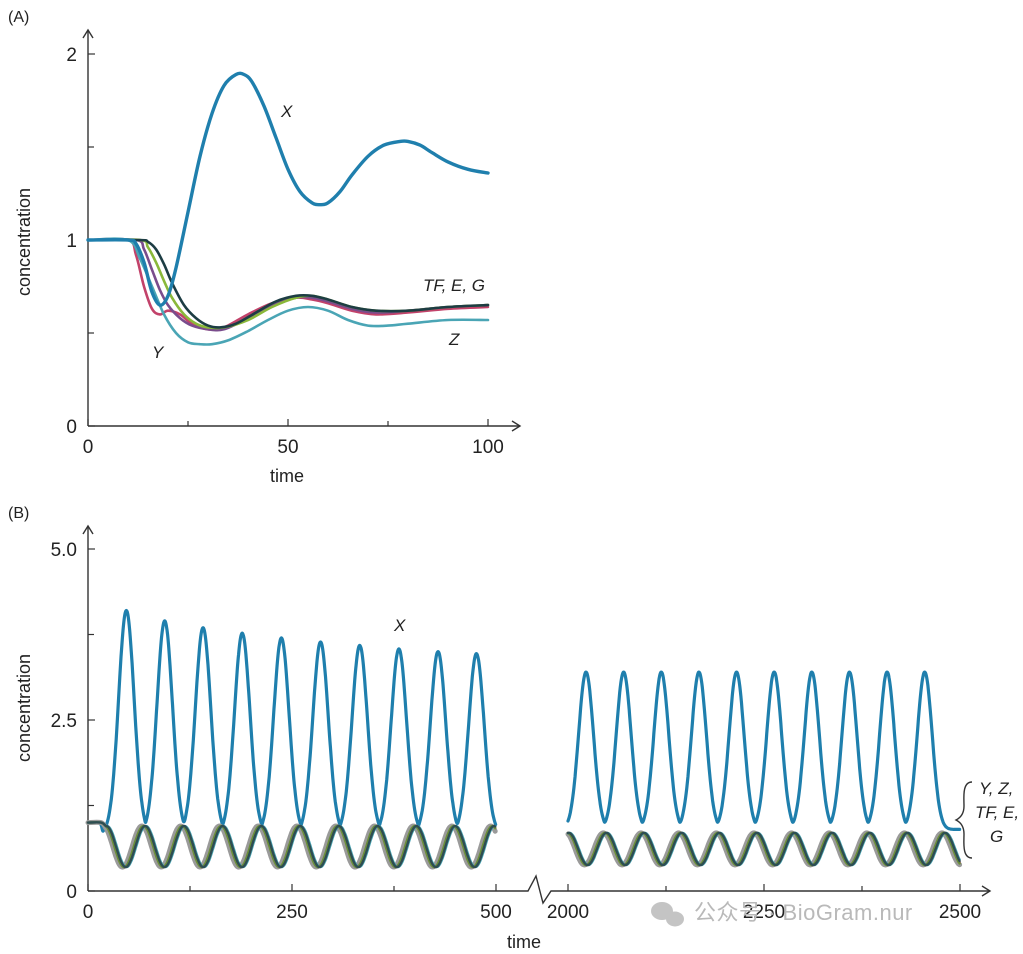 This screenshot has width=1023, height=954. Describe the element at coordinates (516, 426) in the screenshot. I see `panel-a-x-axis-arrow` at that location.